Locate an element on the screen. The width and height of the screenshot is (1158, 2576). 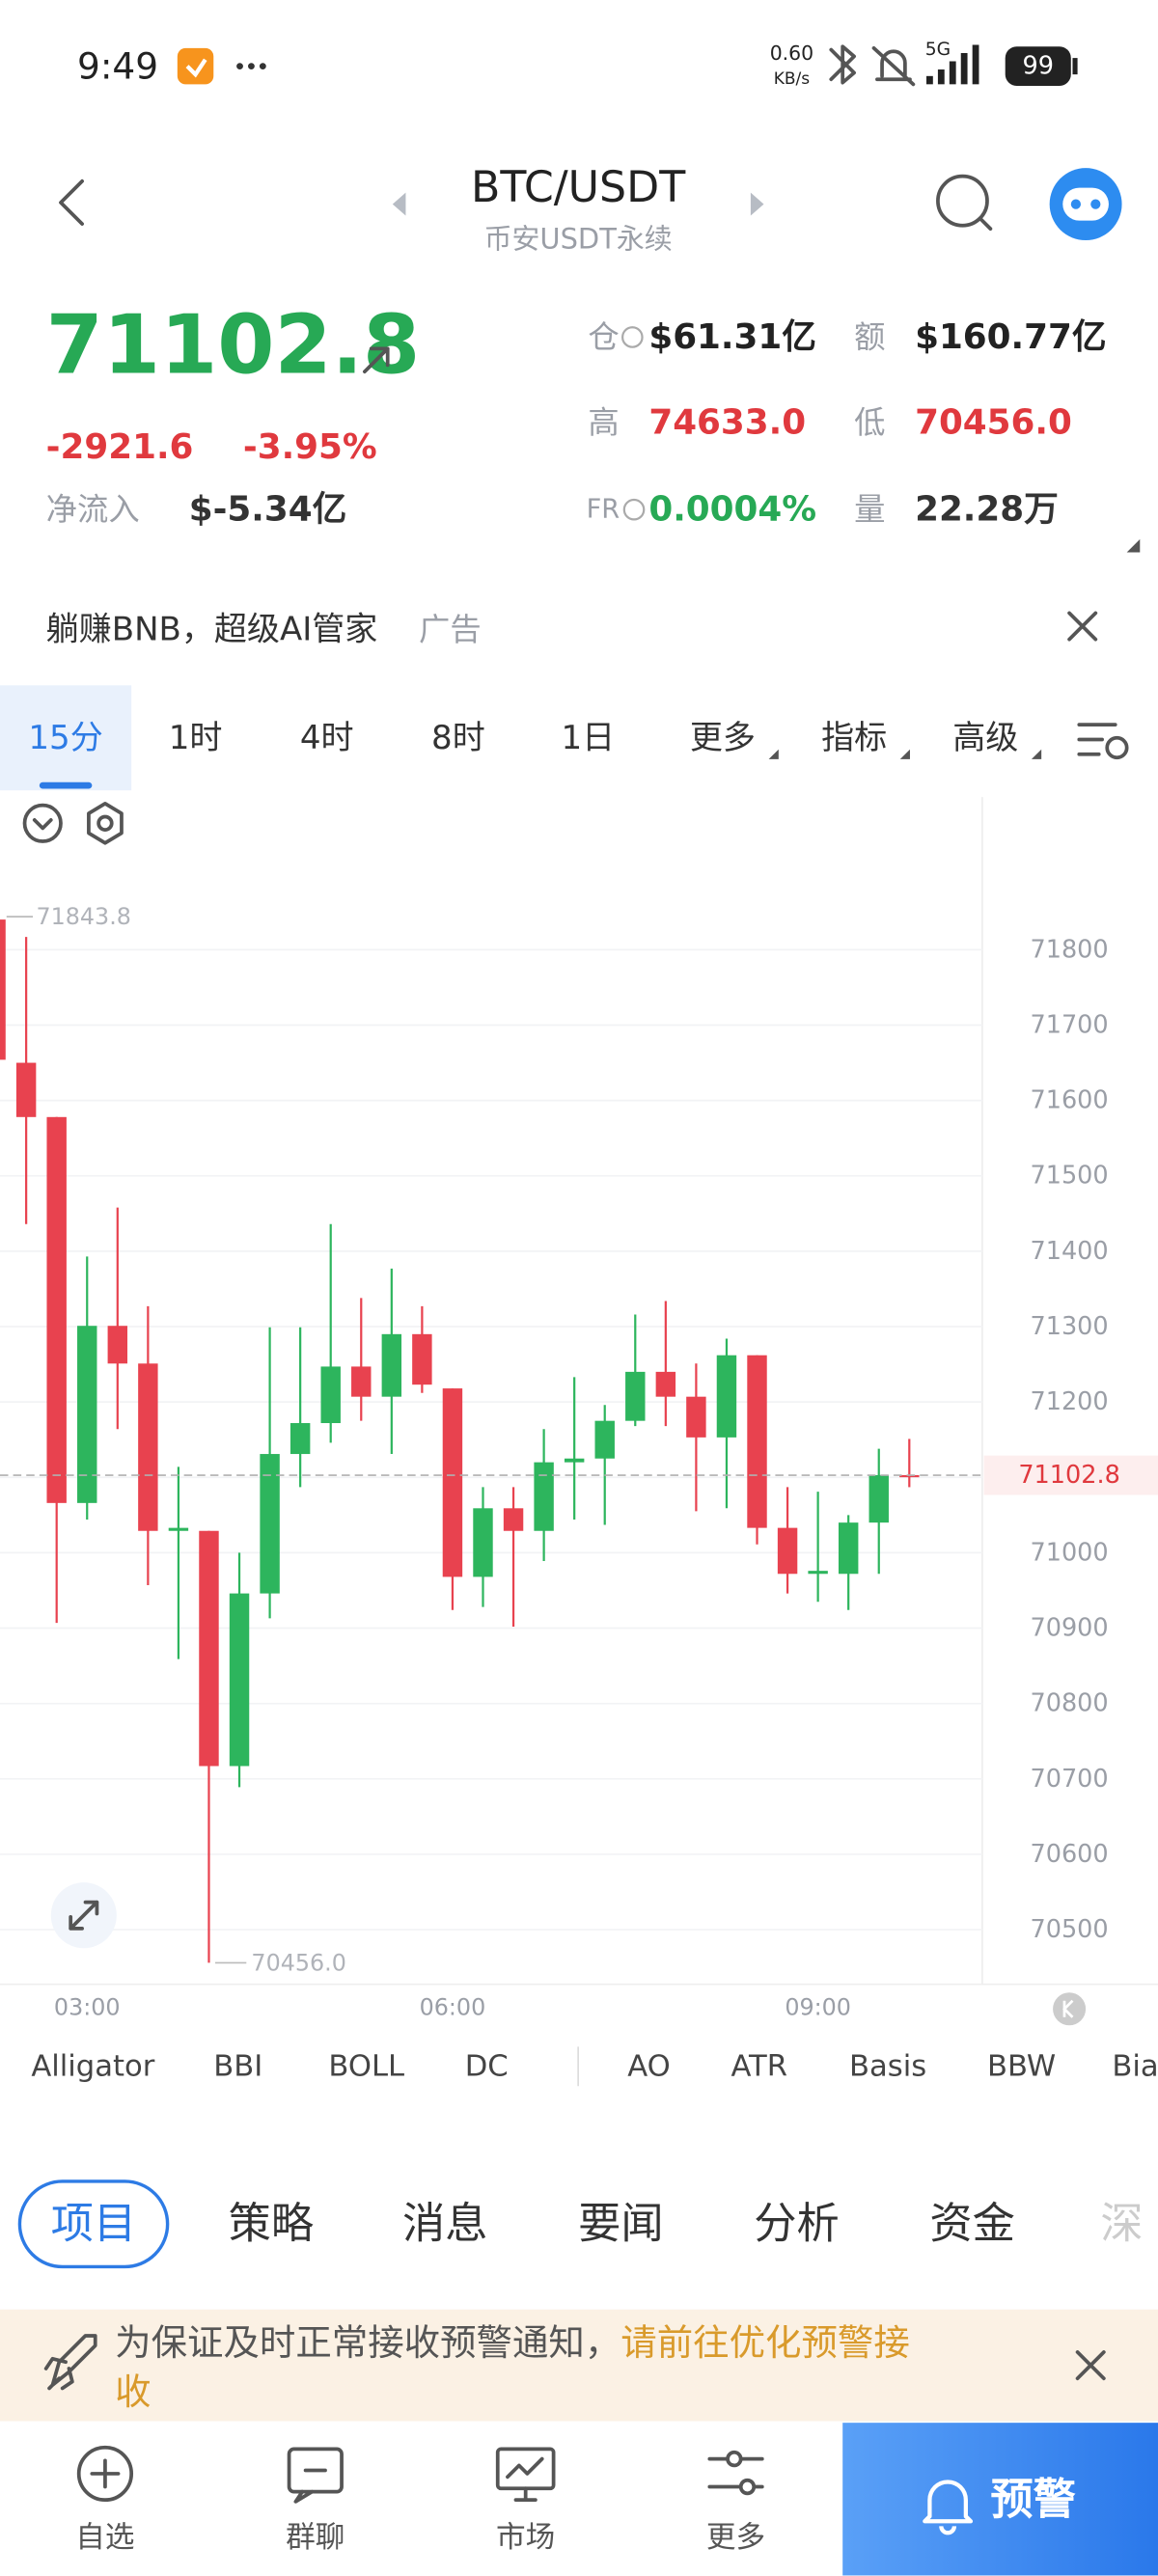
interval-tab: 15分 is located at coordinates (65, 738).